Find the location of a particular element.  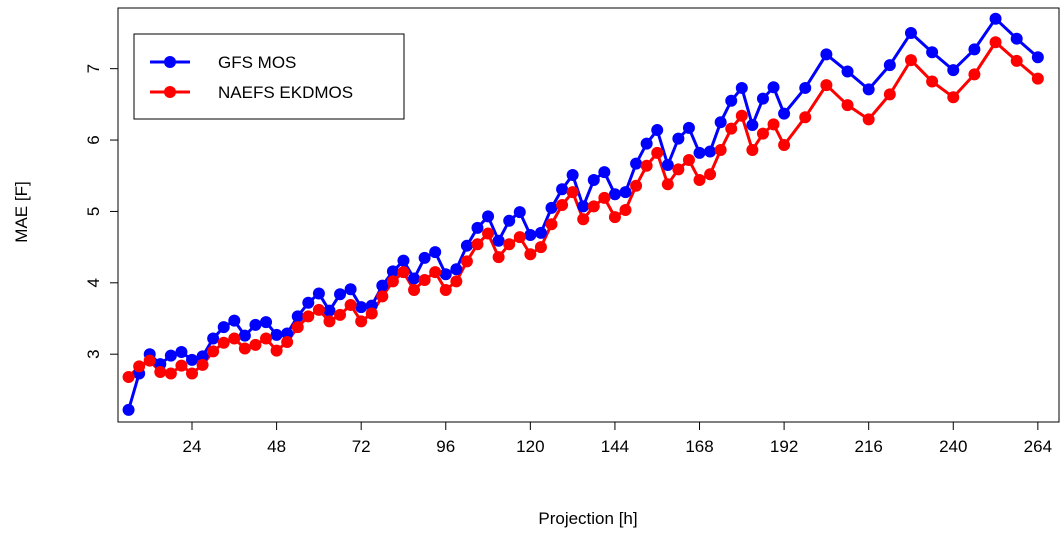

legend-marker-gfs-mos is located at coordinates (170, 62).